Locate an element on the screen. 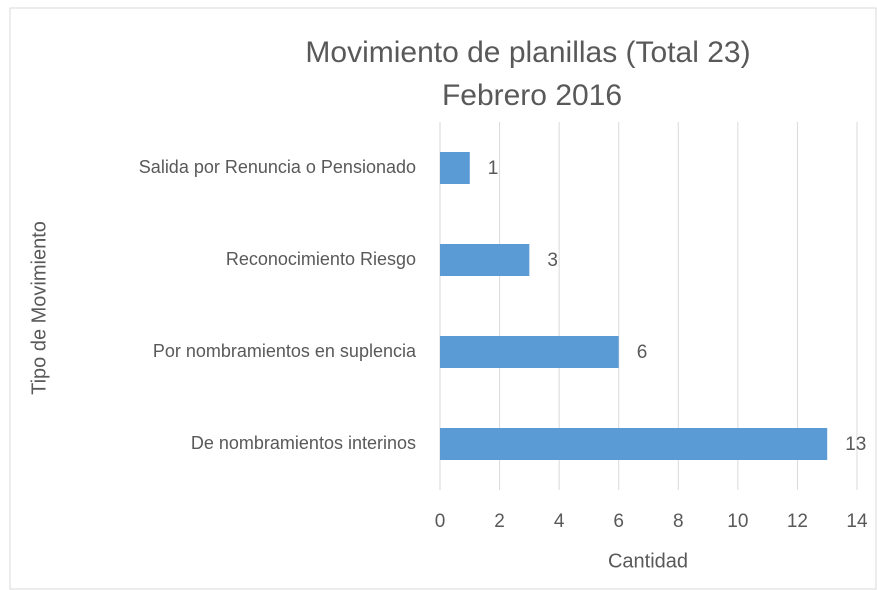 The image size is (877, 590). y-tick-label: Reconocimiento Riesgo is located at coordinates (321, 259).